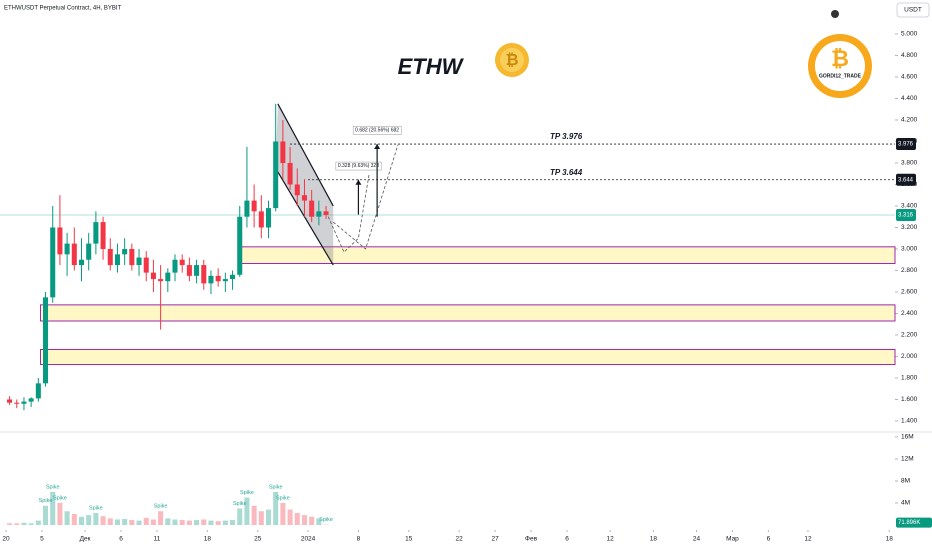 This screenshot has width=932, height=550. Describe the element at coordinates (909, 34) in the screenshot. I see `y-tick-label: 5.000` at that location.